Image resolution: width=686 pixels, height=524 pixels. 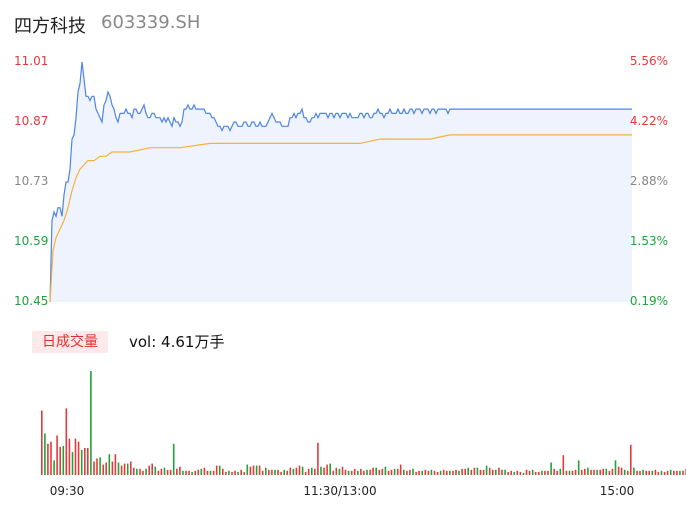 What do you see at coordinates (70, 342) in the screenshot?
I see `volume-badge: 日成交量` at bounding box center [70, 342].